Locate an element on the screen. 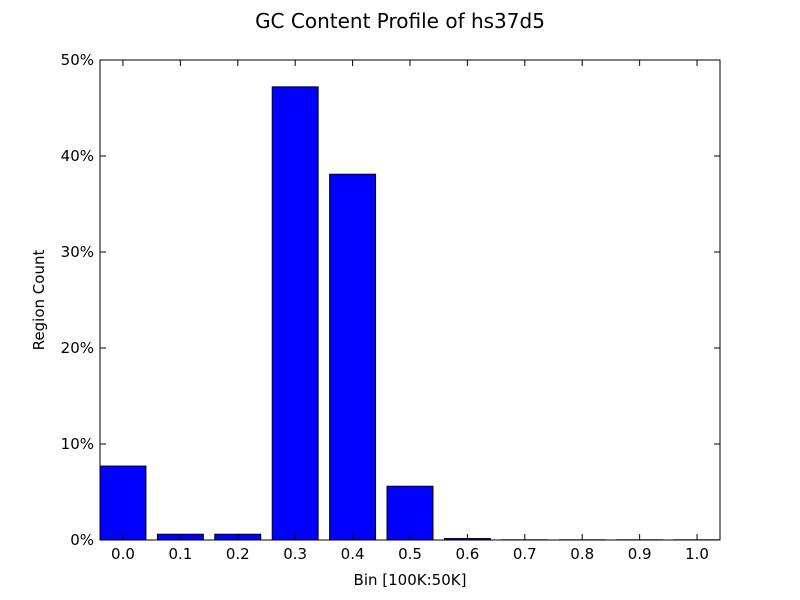 This screenshot has height=600, width=800. y-tick-label: 40% is located at coordinates (77, 156).